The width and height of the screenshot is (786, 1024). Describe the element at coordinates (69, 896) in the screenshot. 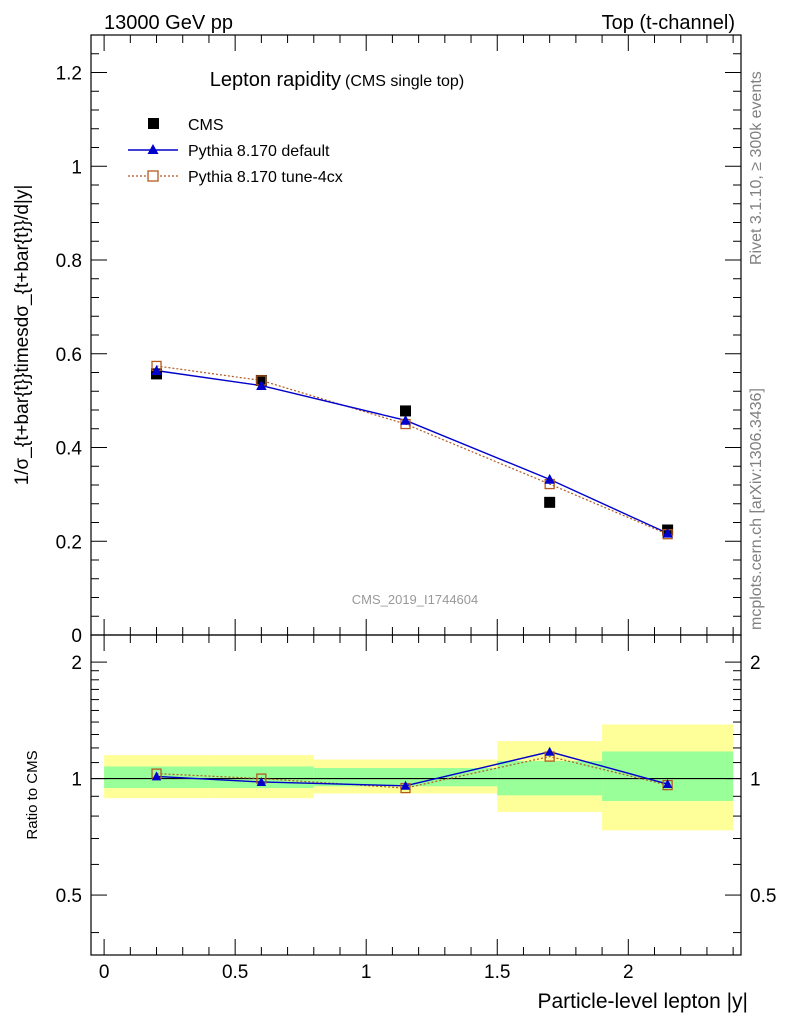

I see `ratio-y-tick-label-left: 0.5` at that location.